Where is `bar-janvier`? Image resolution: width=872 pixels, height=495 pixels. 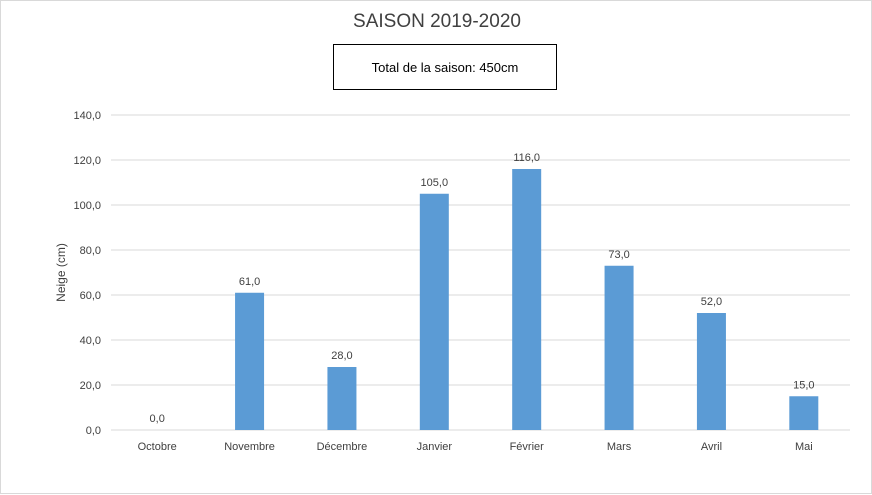
bar-janvier is located at coordinates (434, 311).